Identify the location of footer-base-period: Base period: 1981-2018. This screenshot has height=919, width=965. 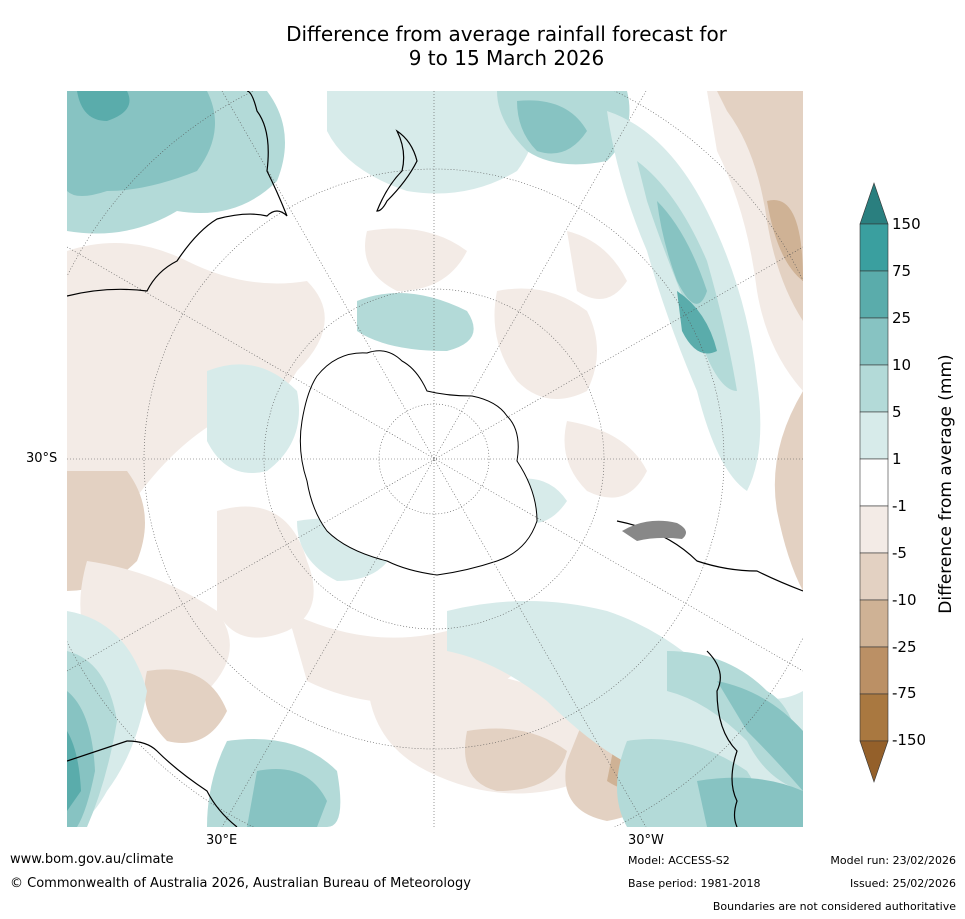
(694, 883).